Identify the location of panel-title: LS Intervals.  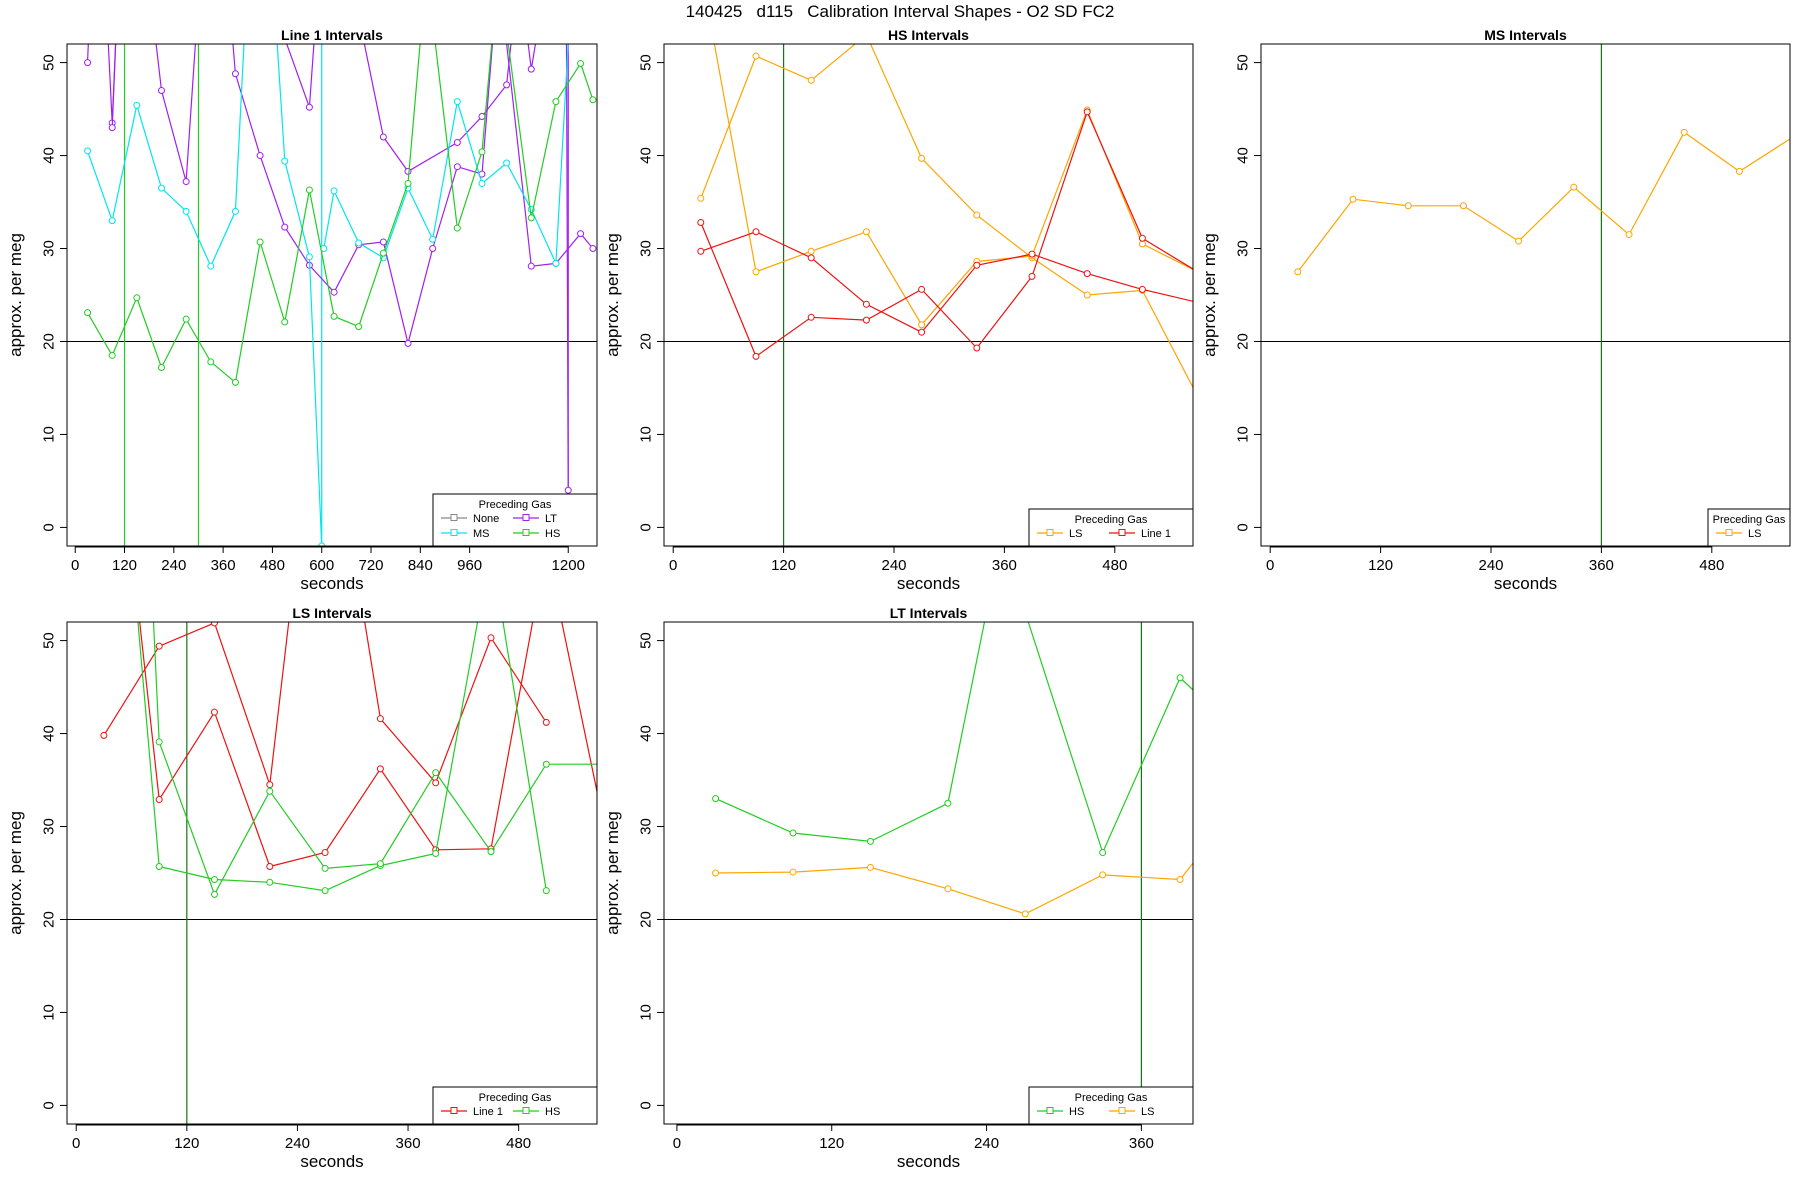
(332, 613).